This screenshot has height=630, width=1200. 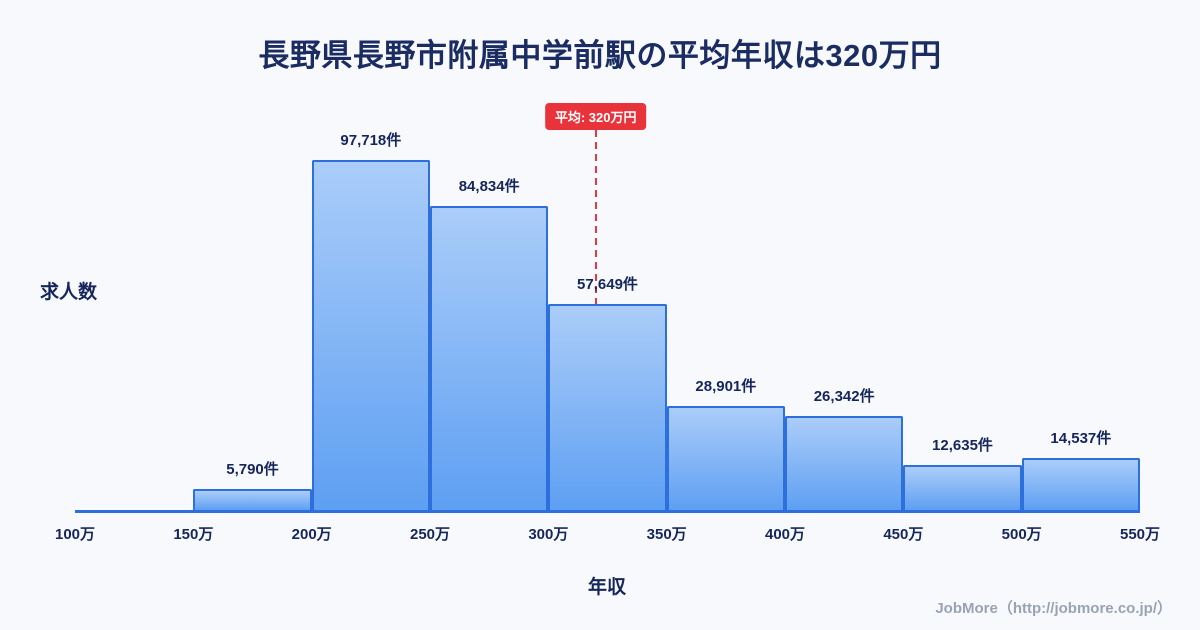 I want to click on x-tick-label: 400万, so click(x=785, y=534).